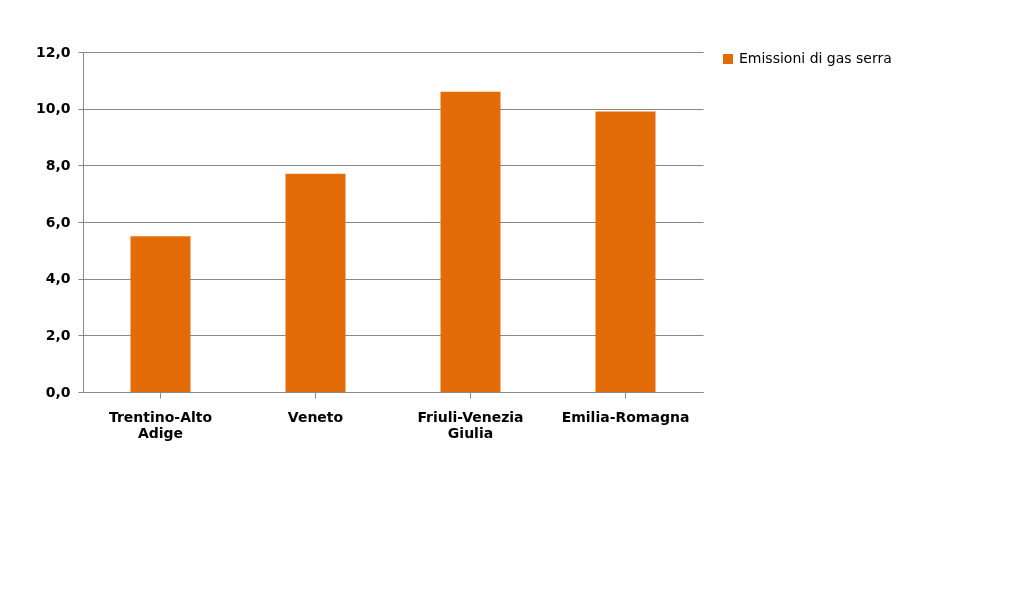 This screenshot has height=606, width=1024. Describe the element at coordinates (815, 58) in the screenshot. I see `legend-label: Emissioni di gas serra` at that location.